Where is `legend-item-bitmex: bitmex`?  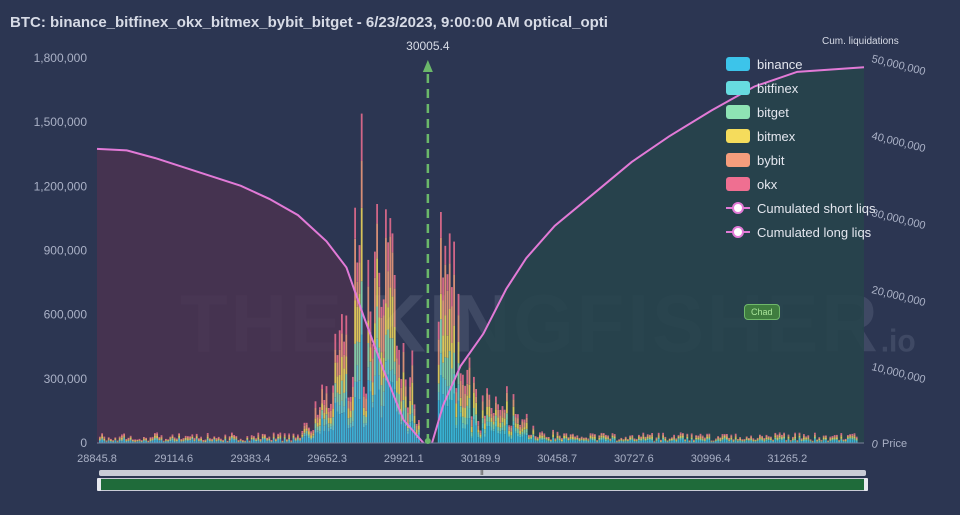
legend-item-bitmex: bitmex is located at coordinates (801, 136).